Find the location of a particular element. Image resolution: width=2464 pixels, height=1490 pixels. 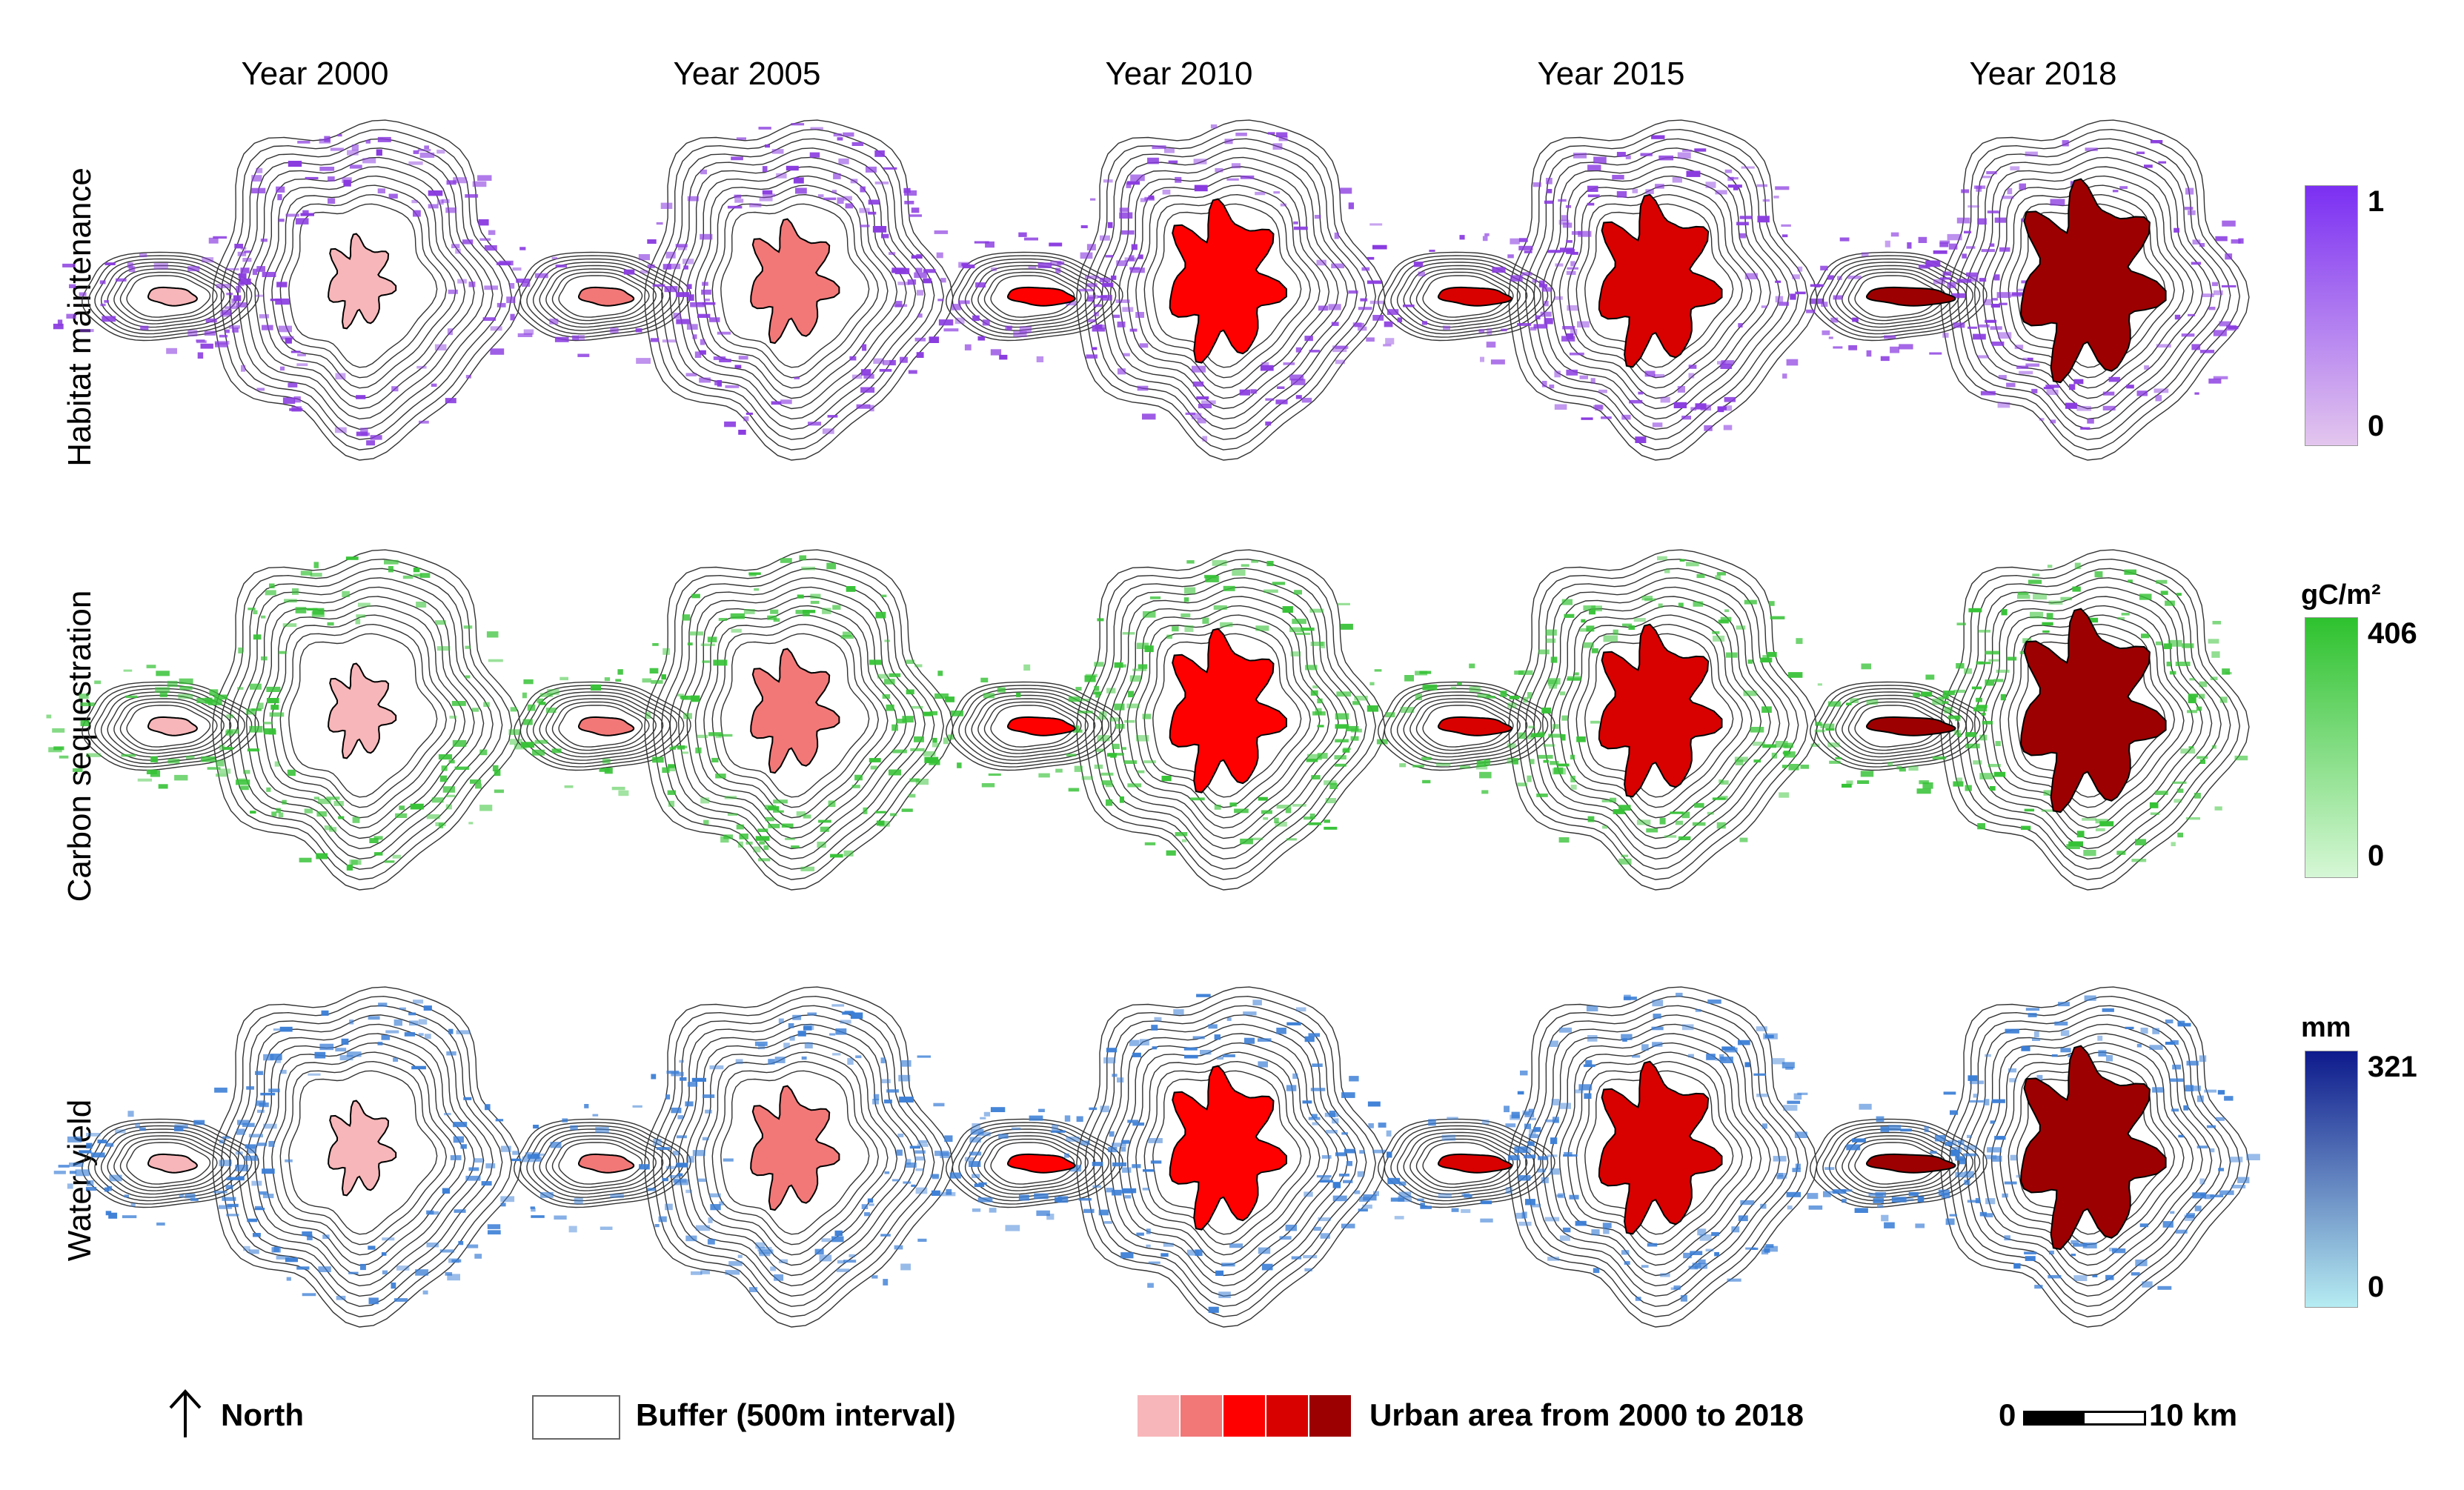

colorbar-carbon-max: 406 is located at coordinates (2392, 633).